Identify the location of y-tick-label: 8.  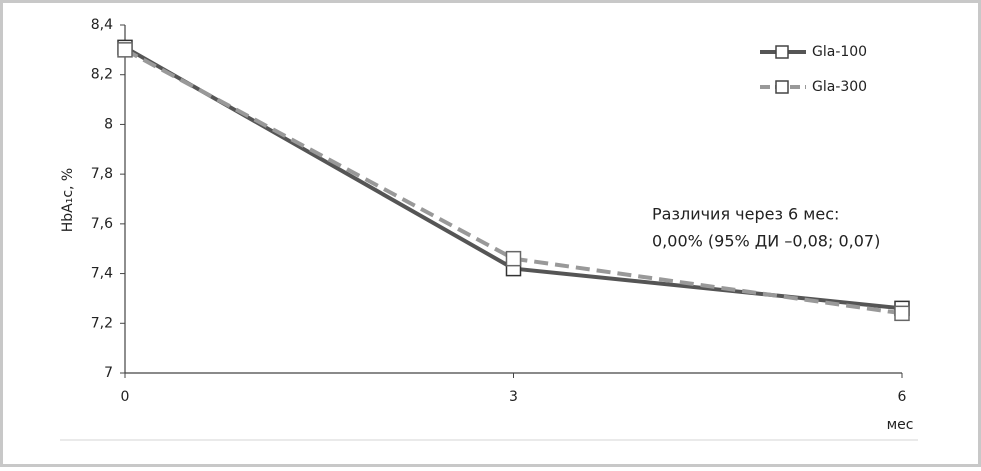
(108, 124).